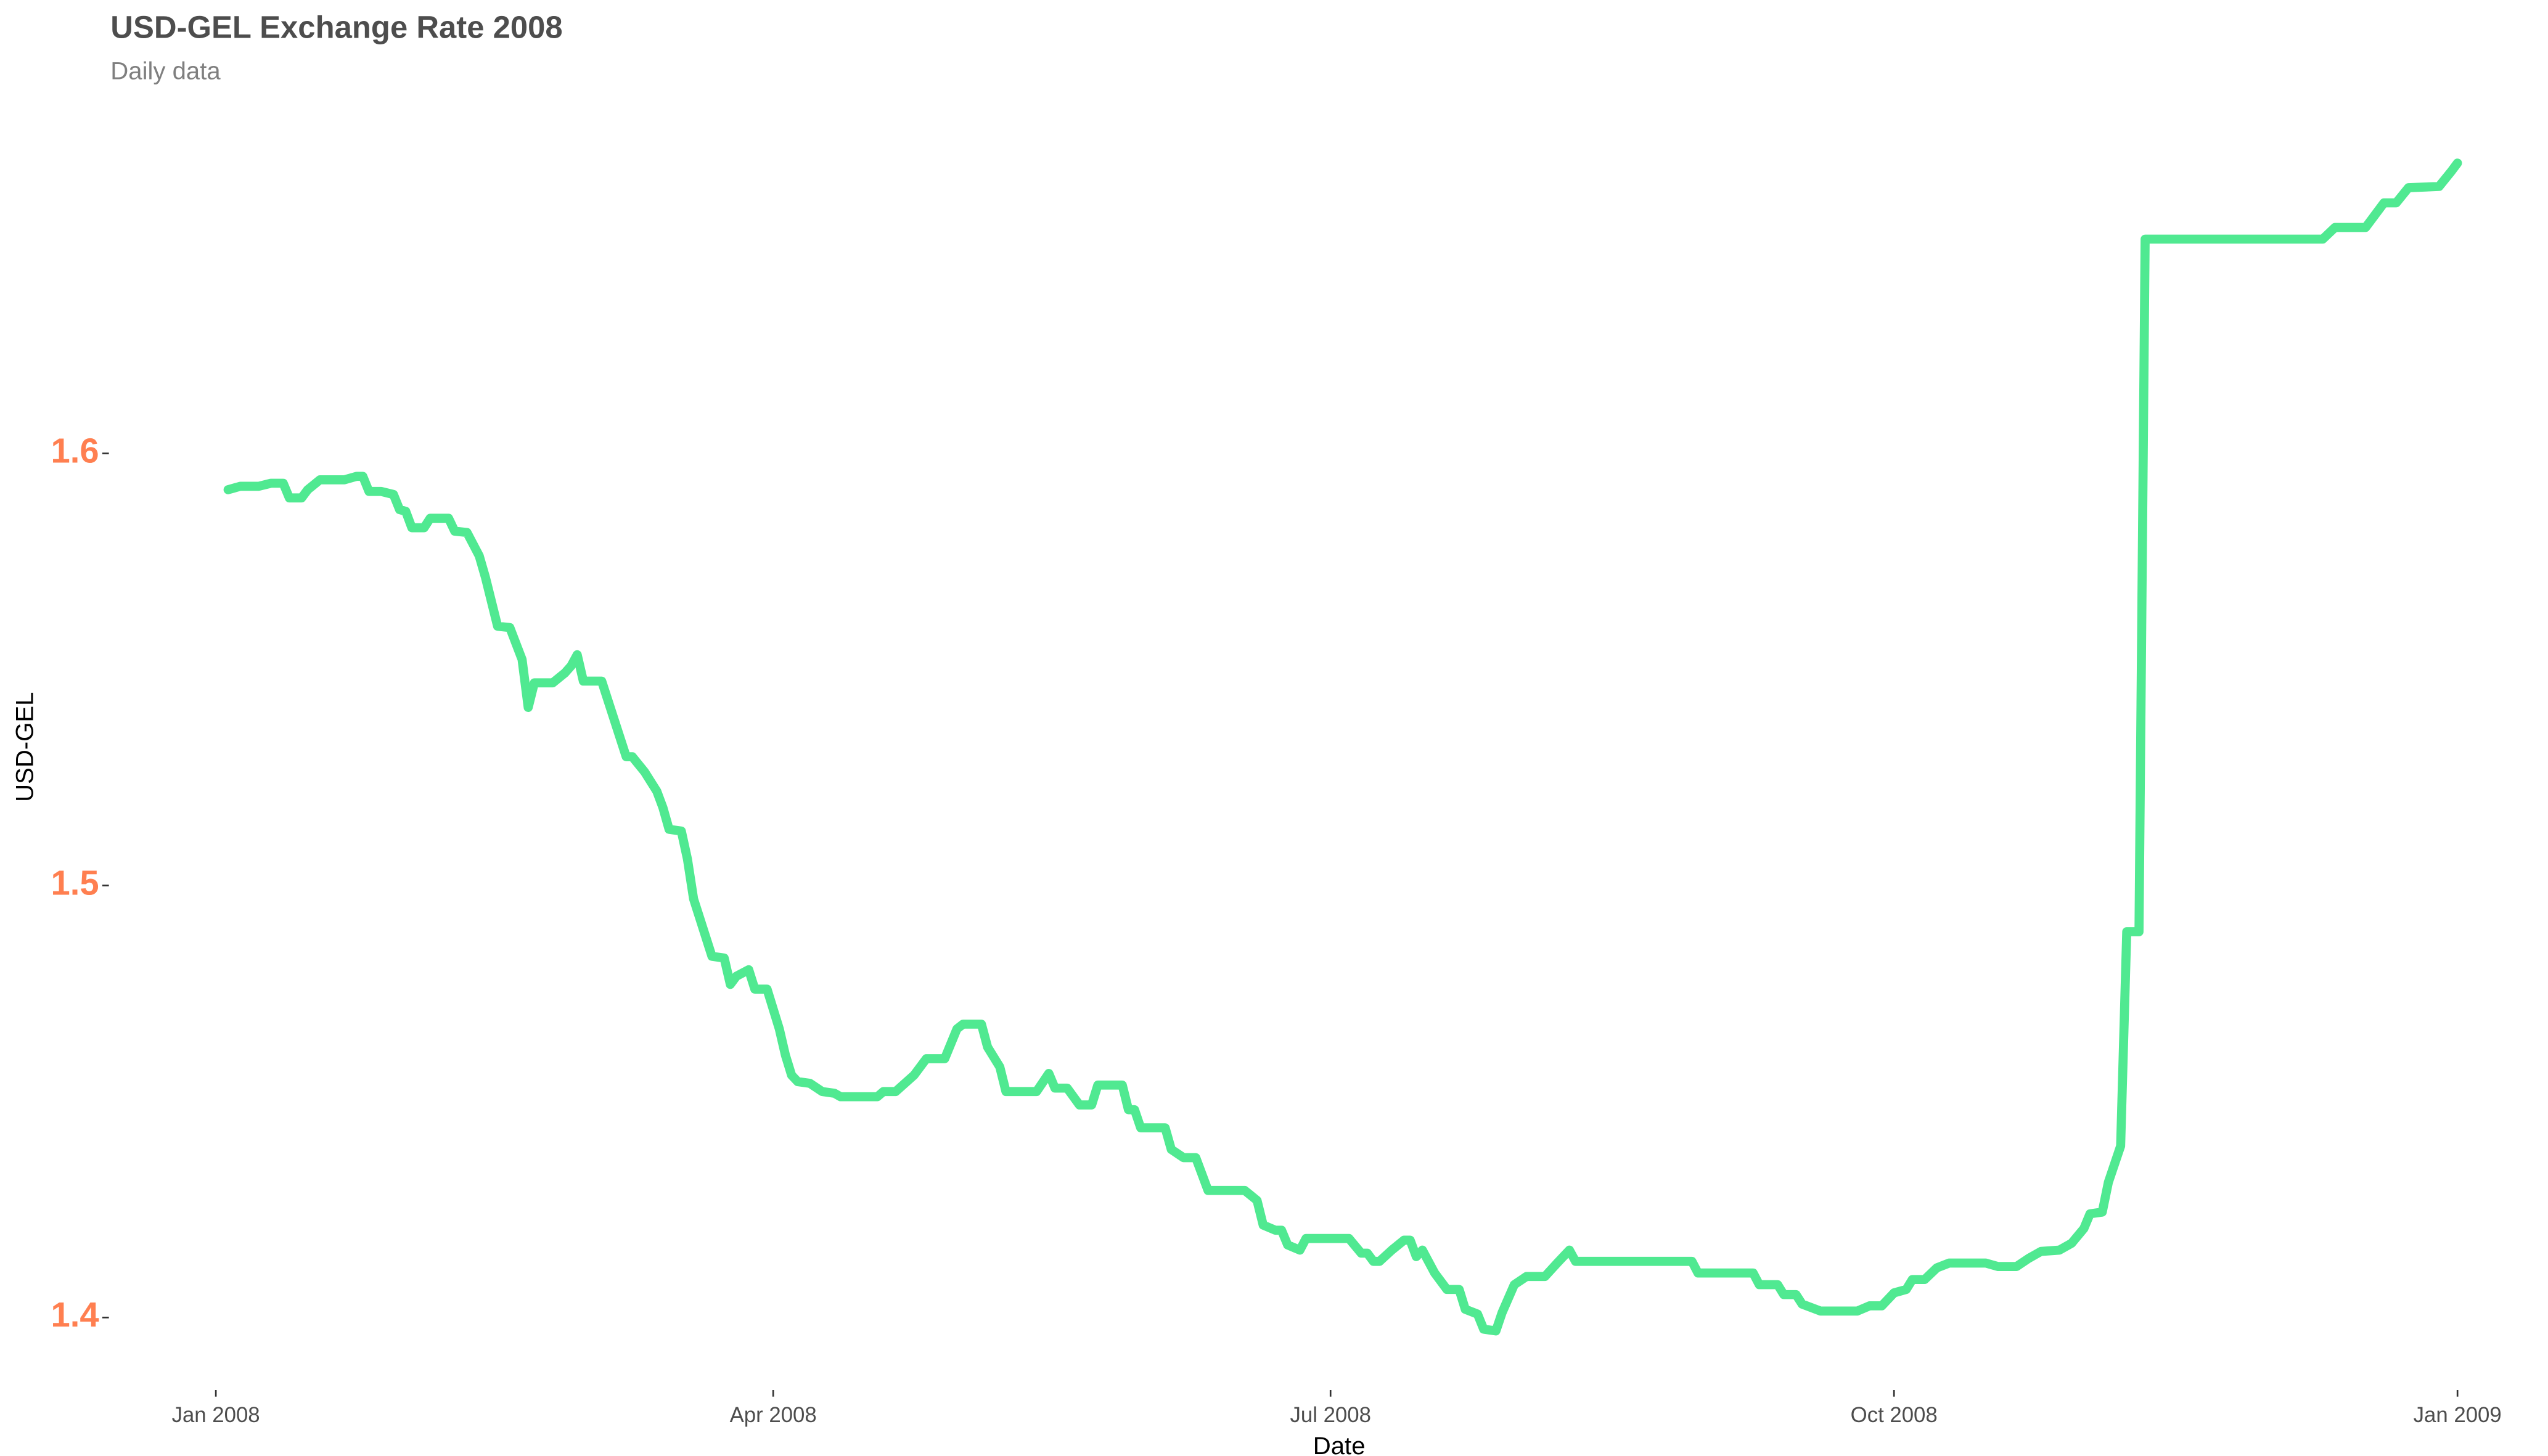  What do you see at coordinates (774, 1416) in the screenshot?
I see `x-tick-label: Apr 2008` at bounding box center [774, 1416].